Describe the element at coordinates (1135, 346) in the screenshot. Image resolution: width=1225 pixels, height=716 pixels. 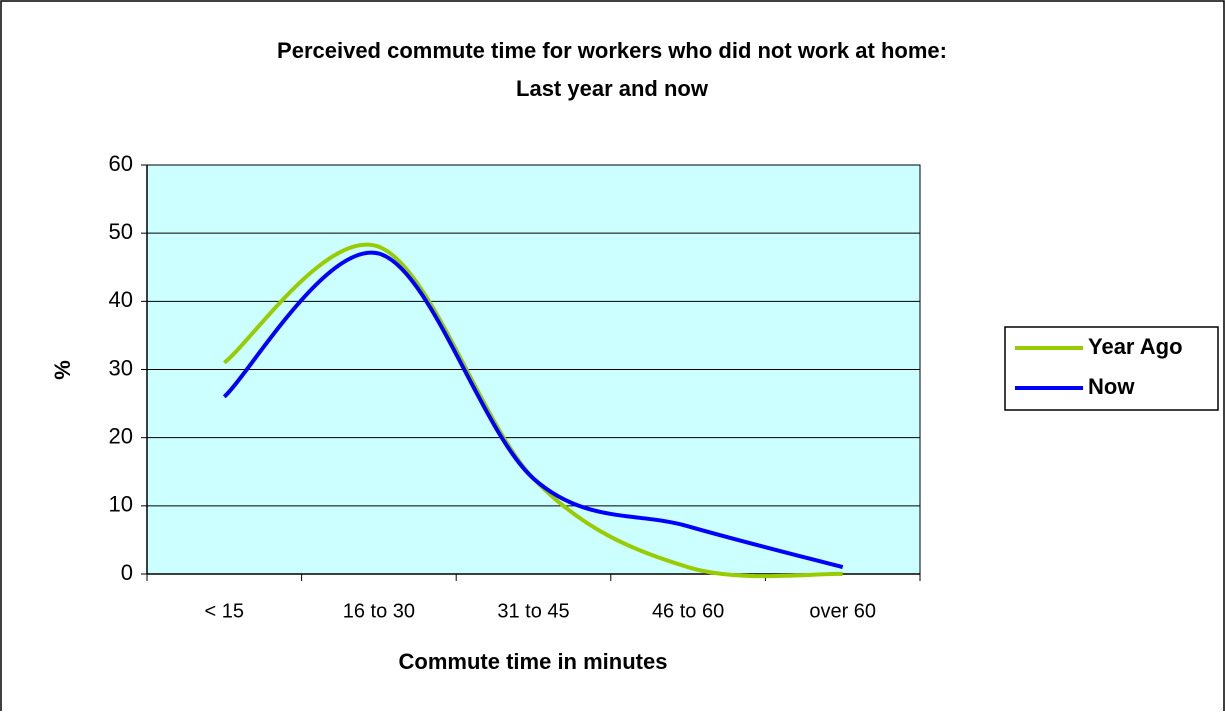
I see `legend-label: Year Ago` at that location.